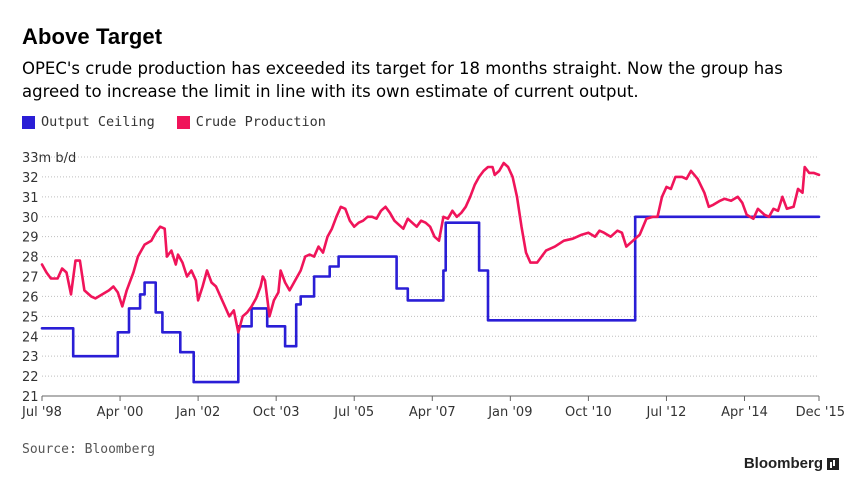  What do you see at coordinates (28, 122) in the screenshot?
I see `legend-swatch-output-ceiling` at bounding box center [28, 122].